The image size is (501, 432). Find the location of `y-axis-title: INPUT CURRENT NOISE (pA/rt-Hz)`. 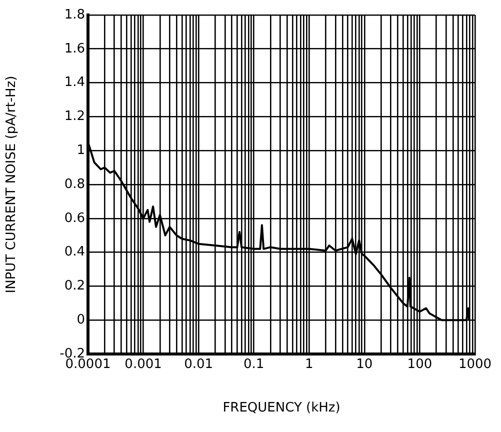

y-axis-title: INPUT CURRENT NOISE (pA/rt-Hz) is located at coordinates (12, 185).